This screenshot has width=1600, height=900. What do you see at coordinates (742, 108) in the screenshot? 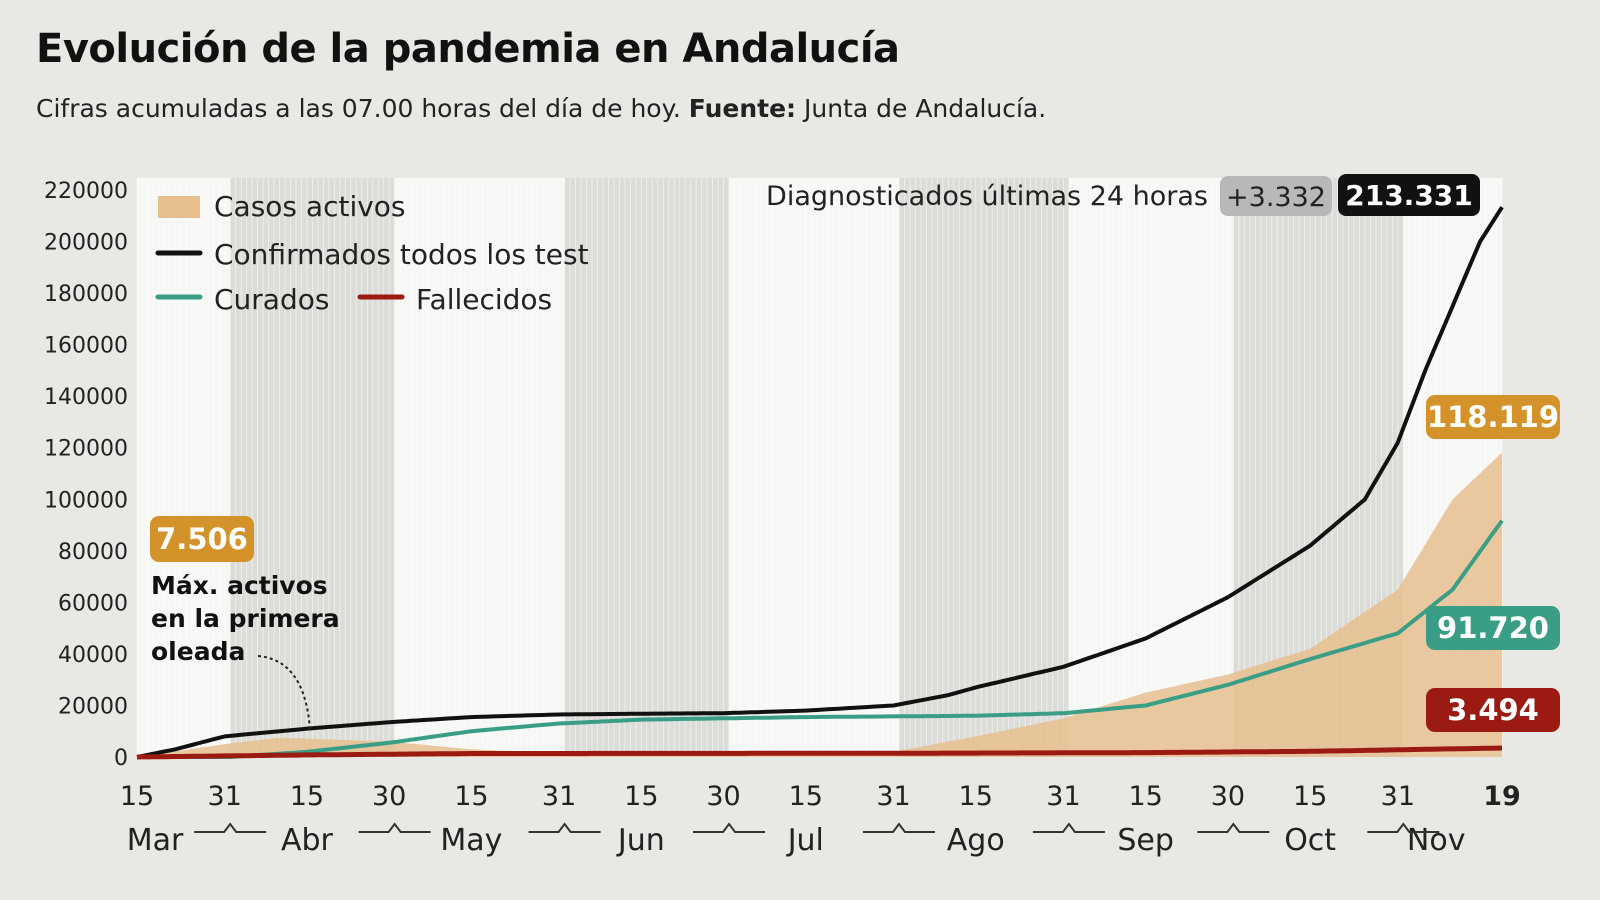
I see `source-label: Fuente:` at bounding box center [742, 108].